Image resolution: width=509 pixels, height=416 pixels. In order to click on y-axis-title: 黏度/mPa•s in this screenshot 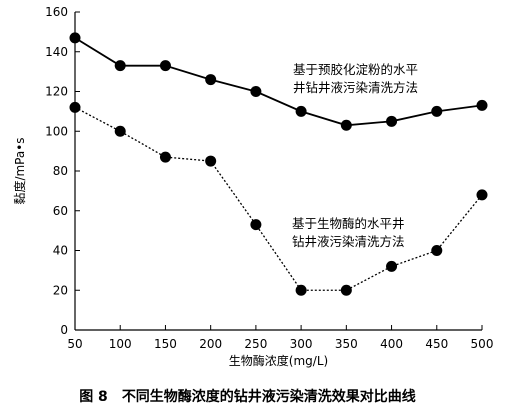, I will do `click(19, 170)`.